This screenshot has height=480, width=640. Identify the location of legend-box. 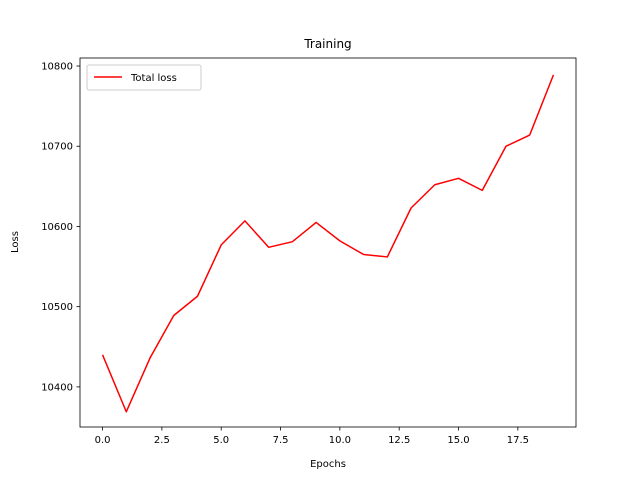
(144, 77).